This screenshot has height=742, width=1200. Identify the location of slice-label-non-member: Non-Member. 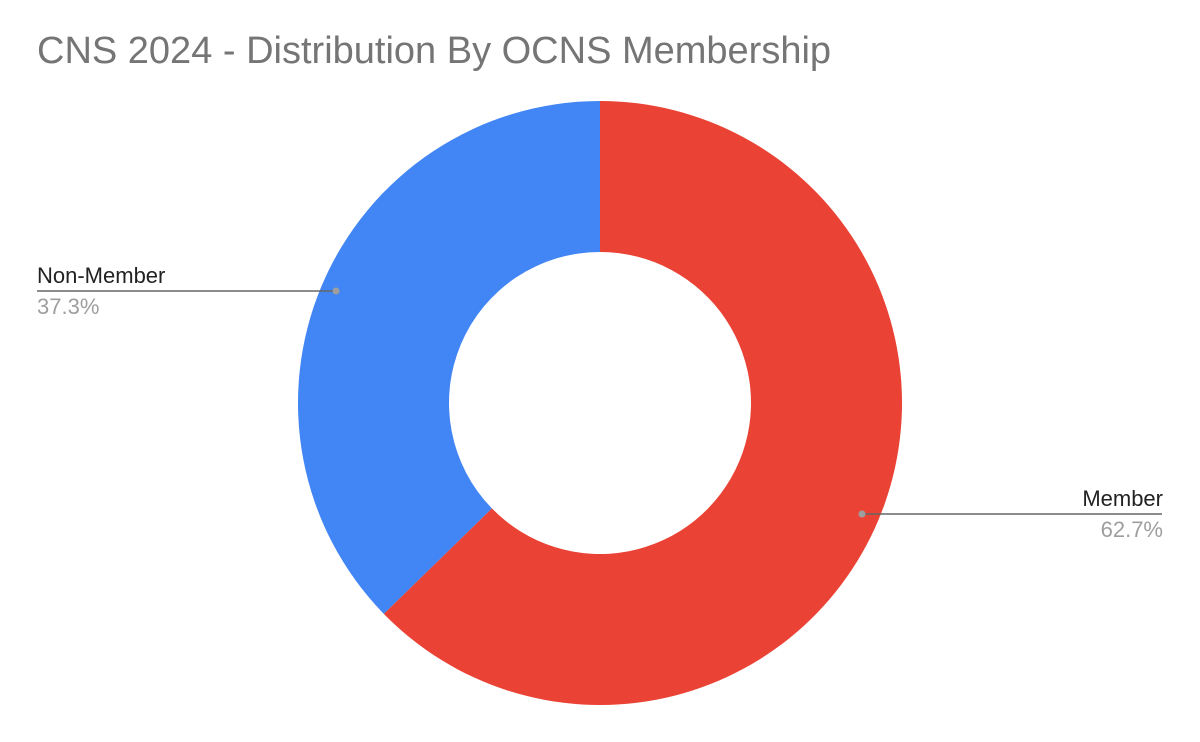
(101, 275).